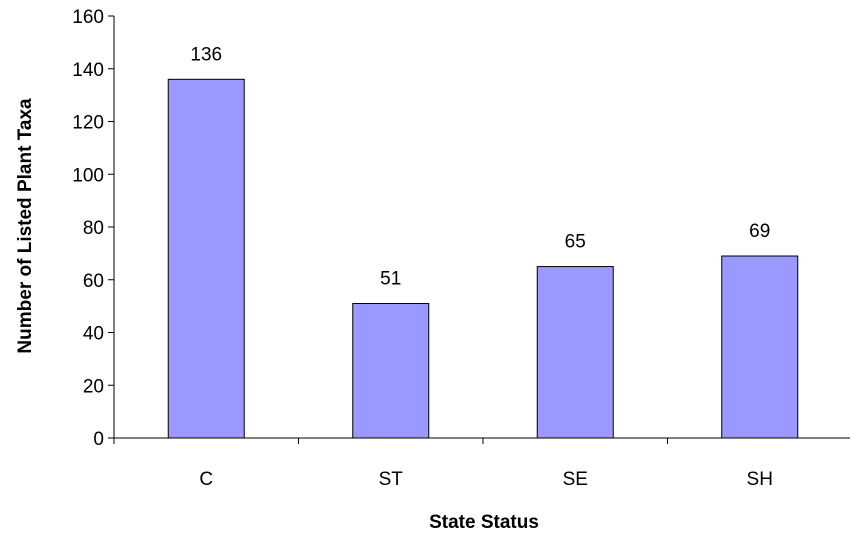 This screenshot has height=538, width=850. I want to click on x-axis-title: State Status, so click(484, 522).